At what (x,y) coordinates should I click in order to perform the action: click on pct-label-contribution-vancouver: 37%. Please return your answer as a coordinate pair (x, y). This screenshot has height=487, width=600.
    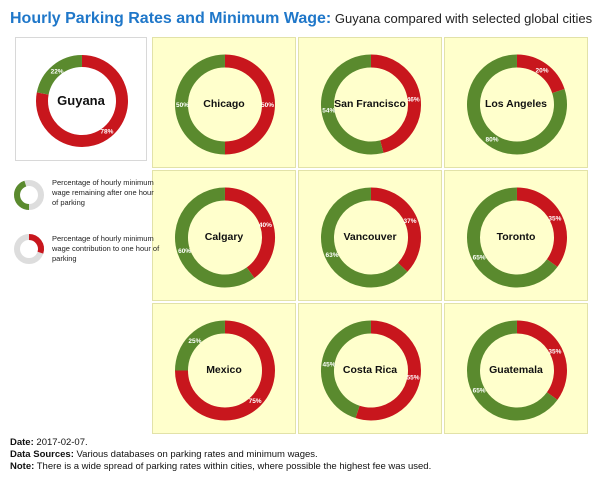
    Looking at the image, I should click on (409, 221).